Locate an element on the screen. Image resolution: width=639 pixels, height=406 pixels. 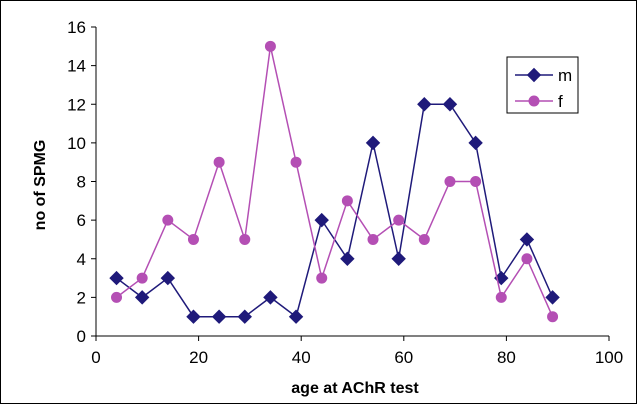
legend-label: f is located at coordinates (560, 101).